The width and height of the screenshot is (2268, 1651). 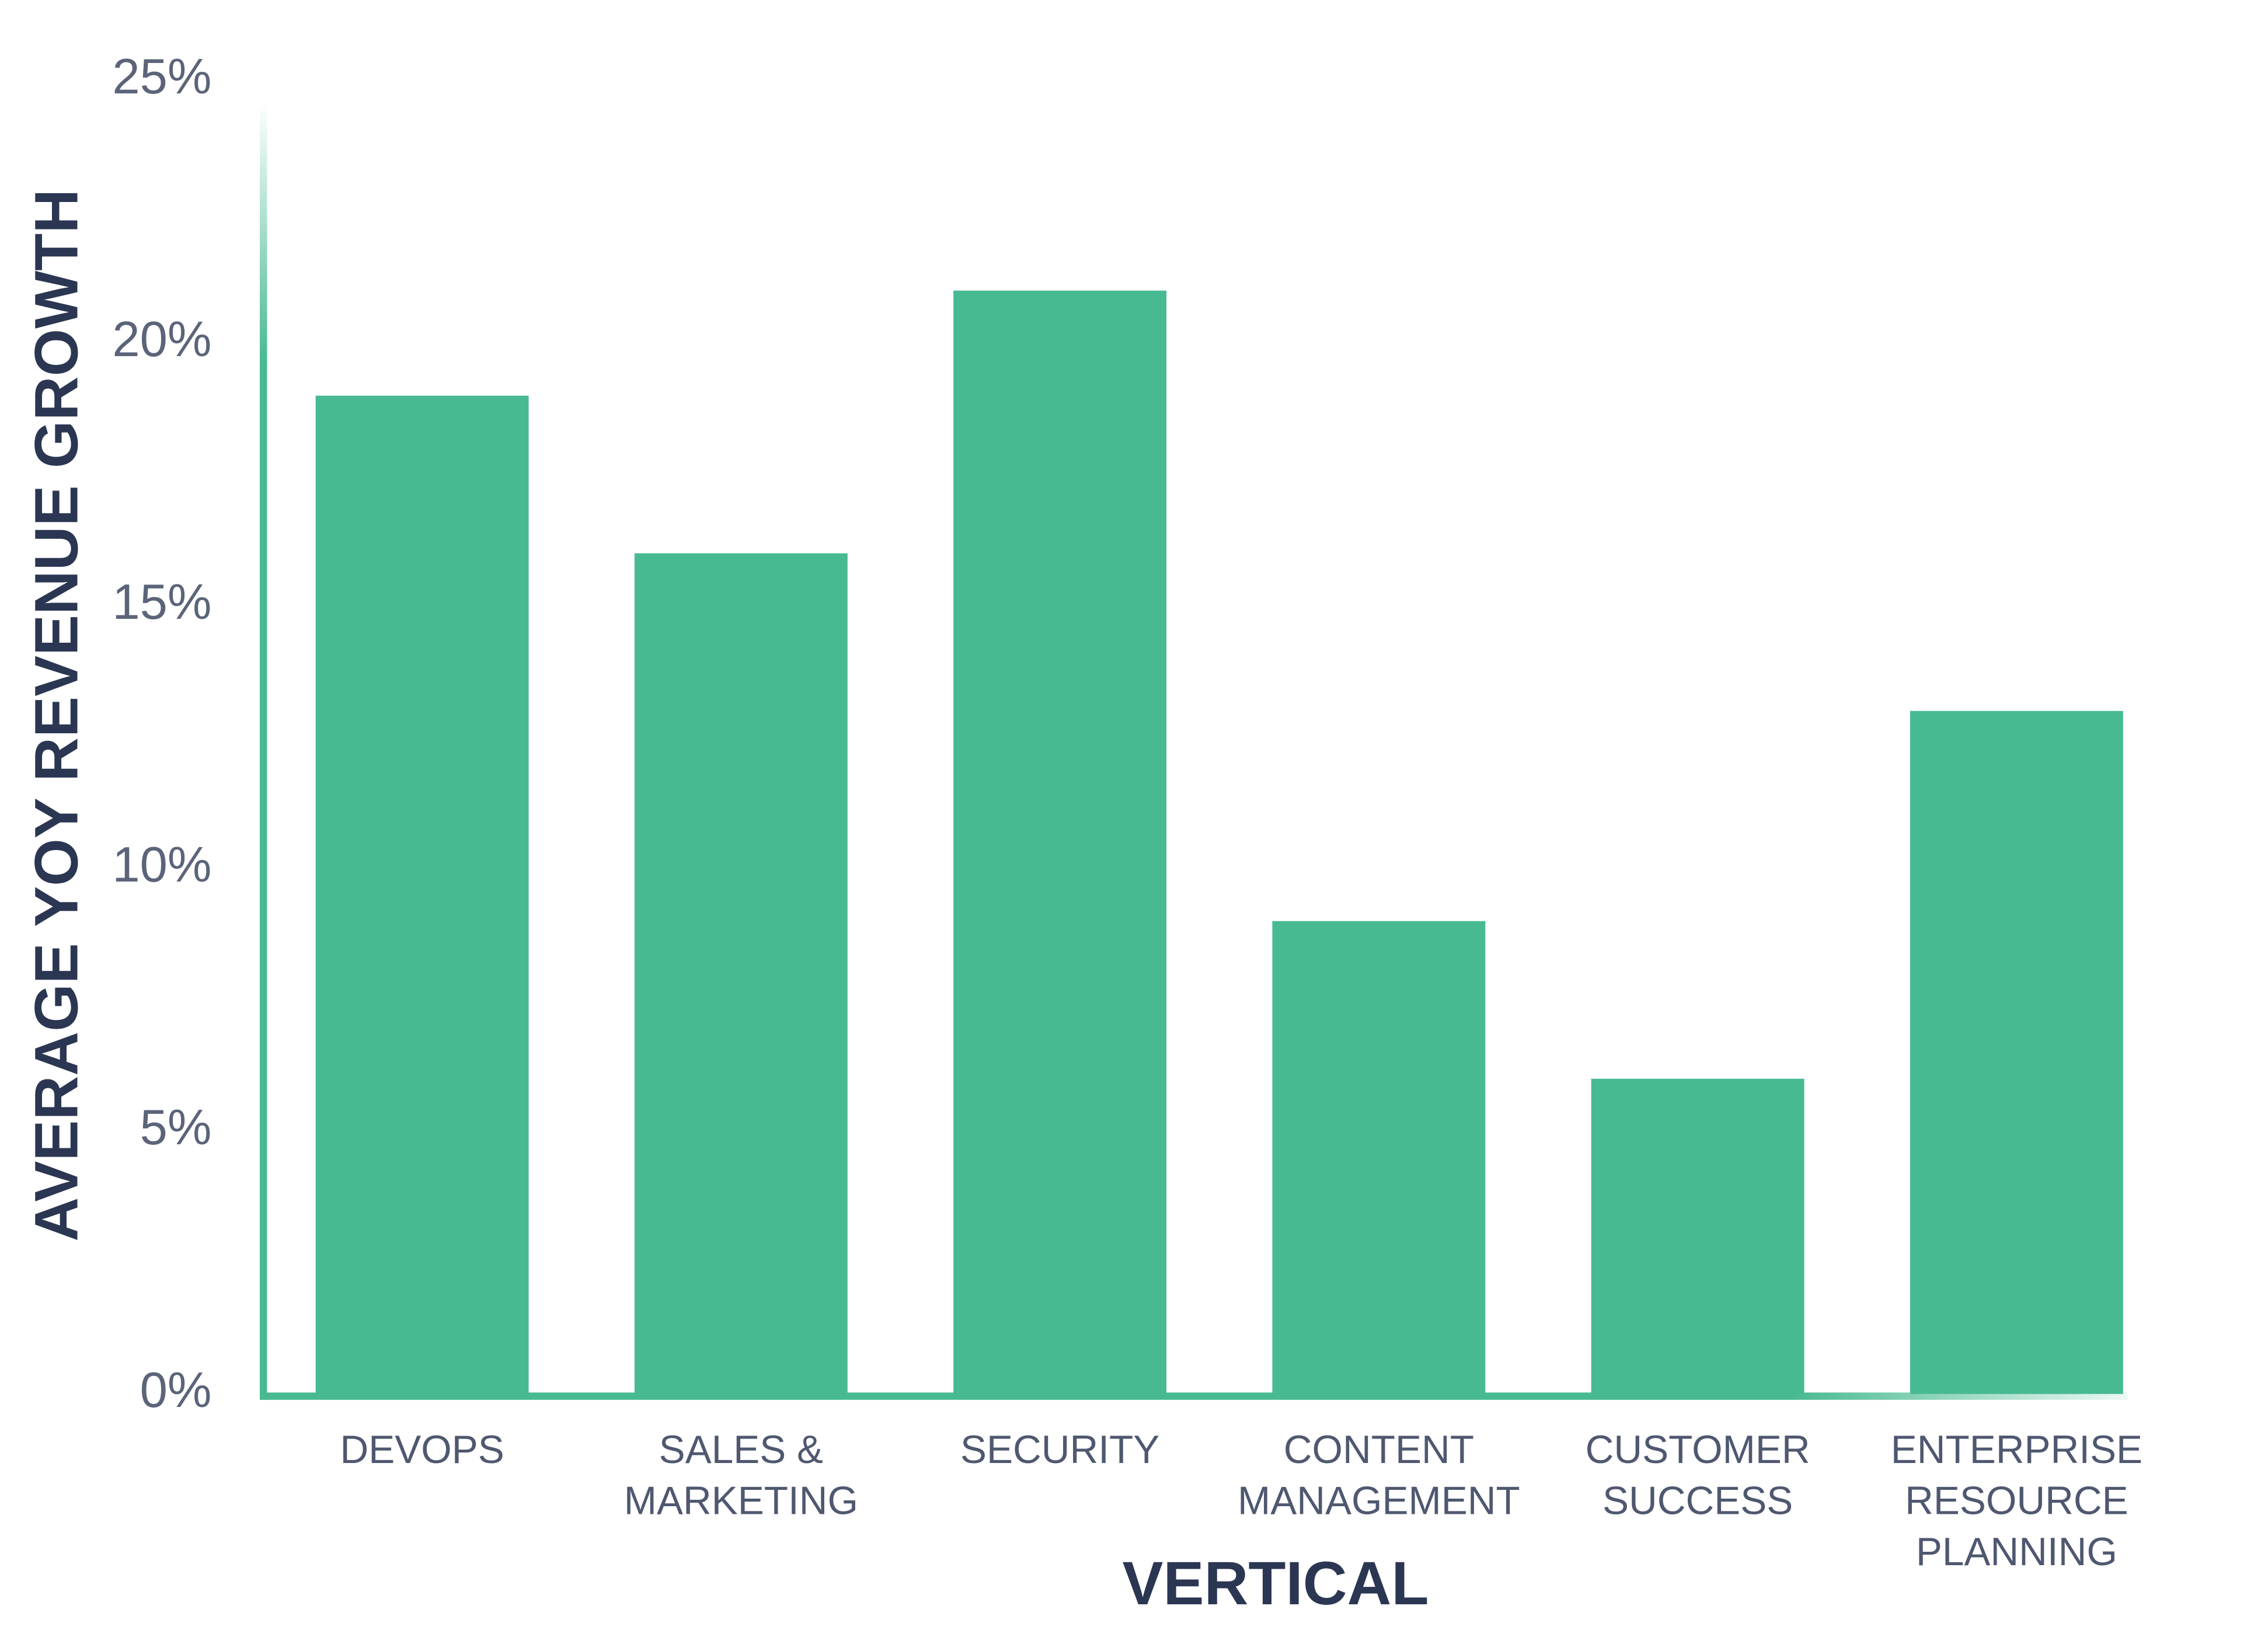 I want to click on y-axis-title: AVERAGE YOY REVENUE GROWTH, so click(x=57, y=715).